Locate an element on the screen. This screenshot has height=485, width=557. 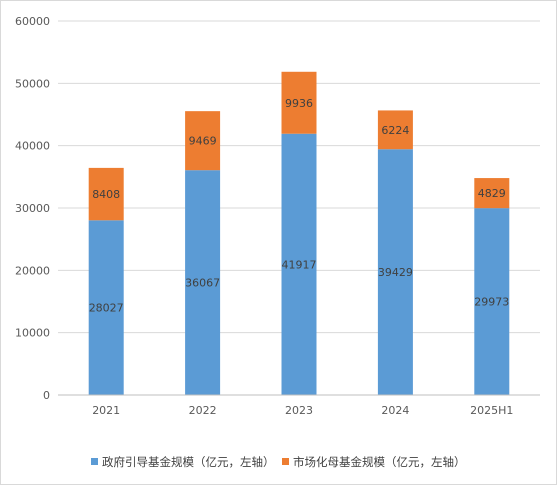
data-label: 6224 is located at coordinates (395, 130).